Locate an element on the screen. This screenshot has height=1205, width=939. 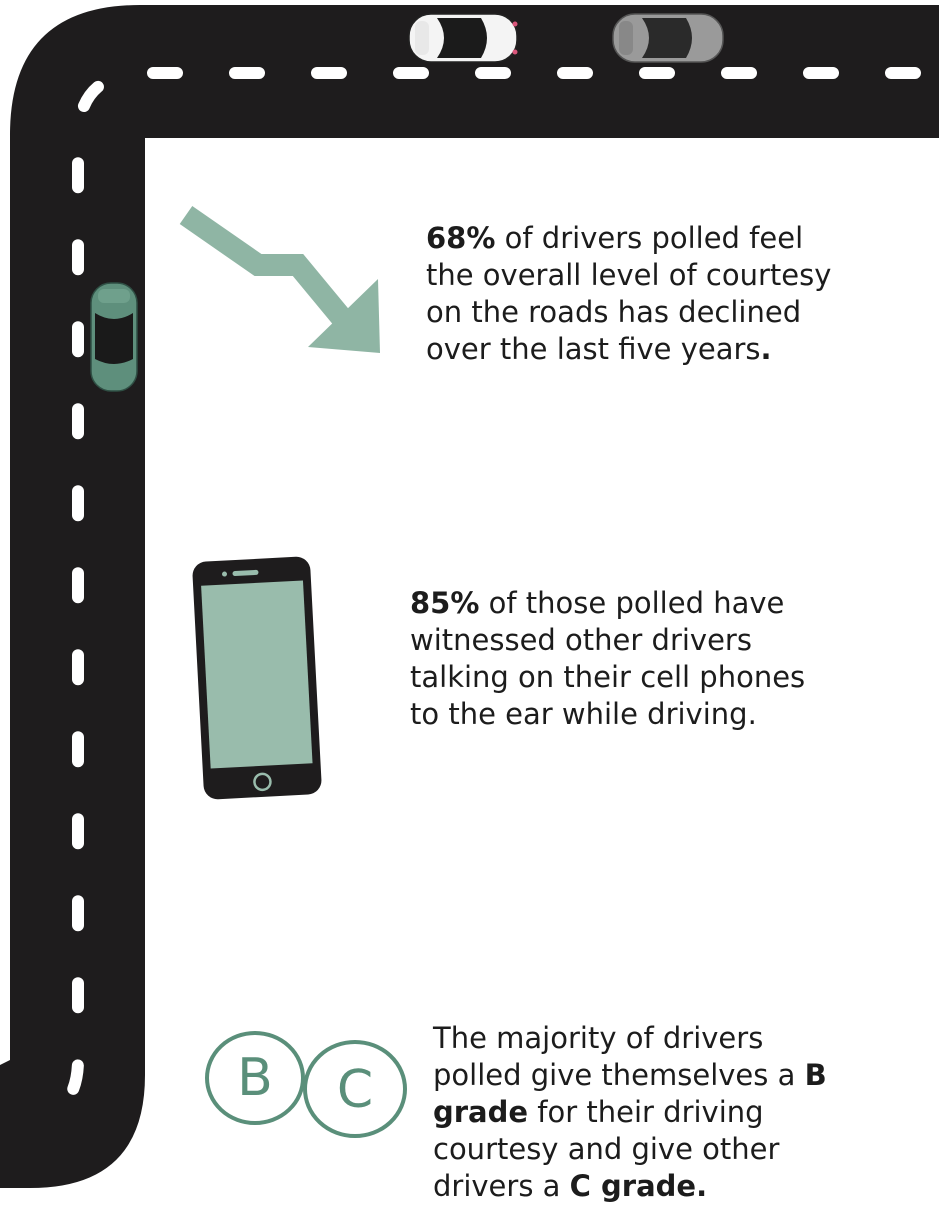
grey-car-icon is located at coordinates (668, 38).